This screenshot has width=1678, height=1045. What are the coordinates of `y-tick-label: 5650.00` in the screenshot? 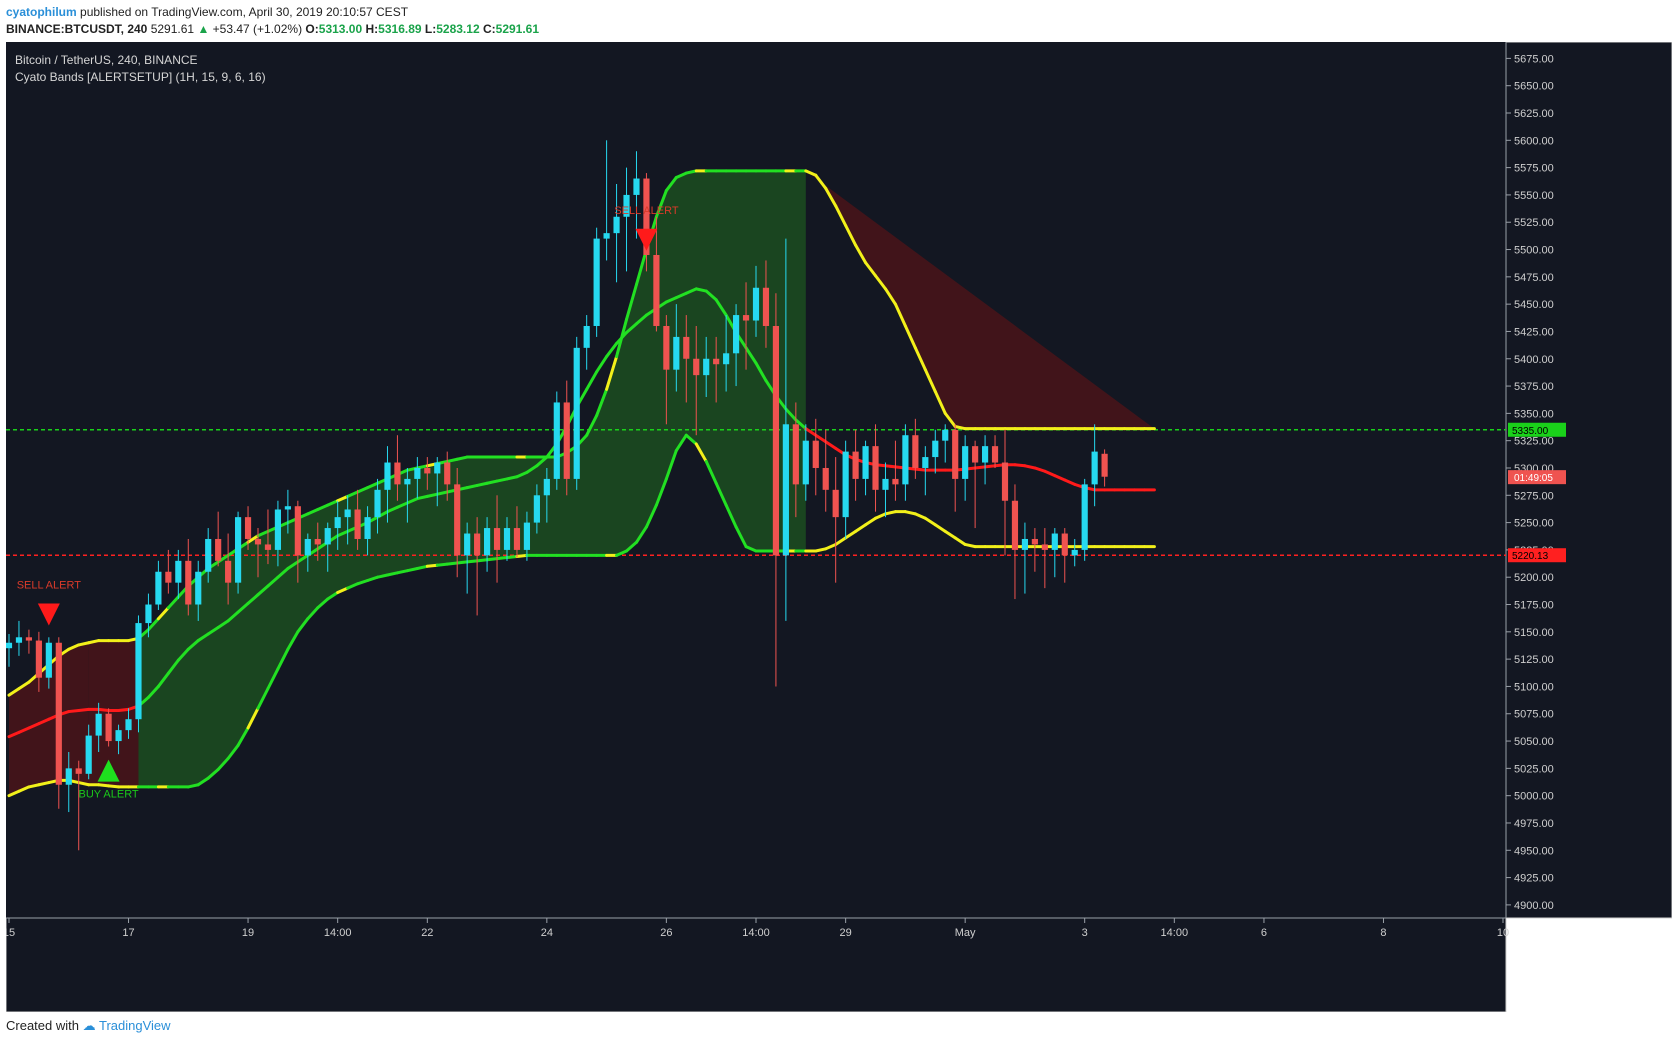 It's located at (1534, 87).